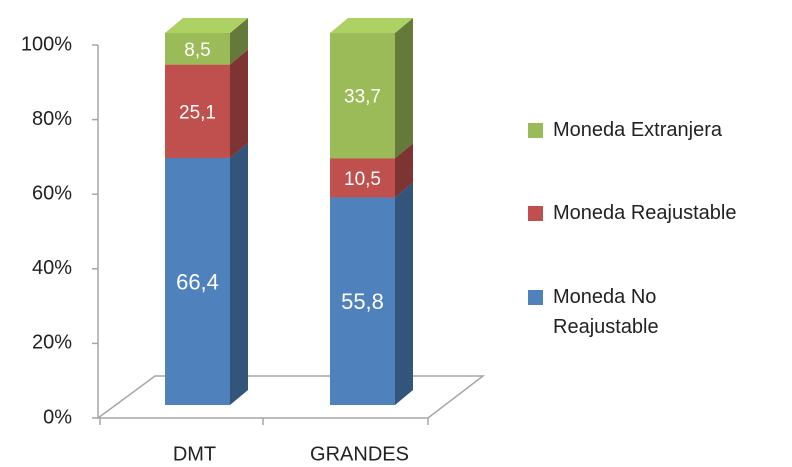 The width and height of the screenshot is (792, 467). I want to click on data-label: 33,7, so click(362, 97).